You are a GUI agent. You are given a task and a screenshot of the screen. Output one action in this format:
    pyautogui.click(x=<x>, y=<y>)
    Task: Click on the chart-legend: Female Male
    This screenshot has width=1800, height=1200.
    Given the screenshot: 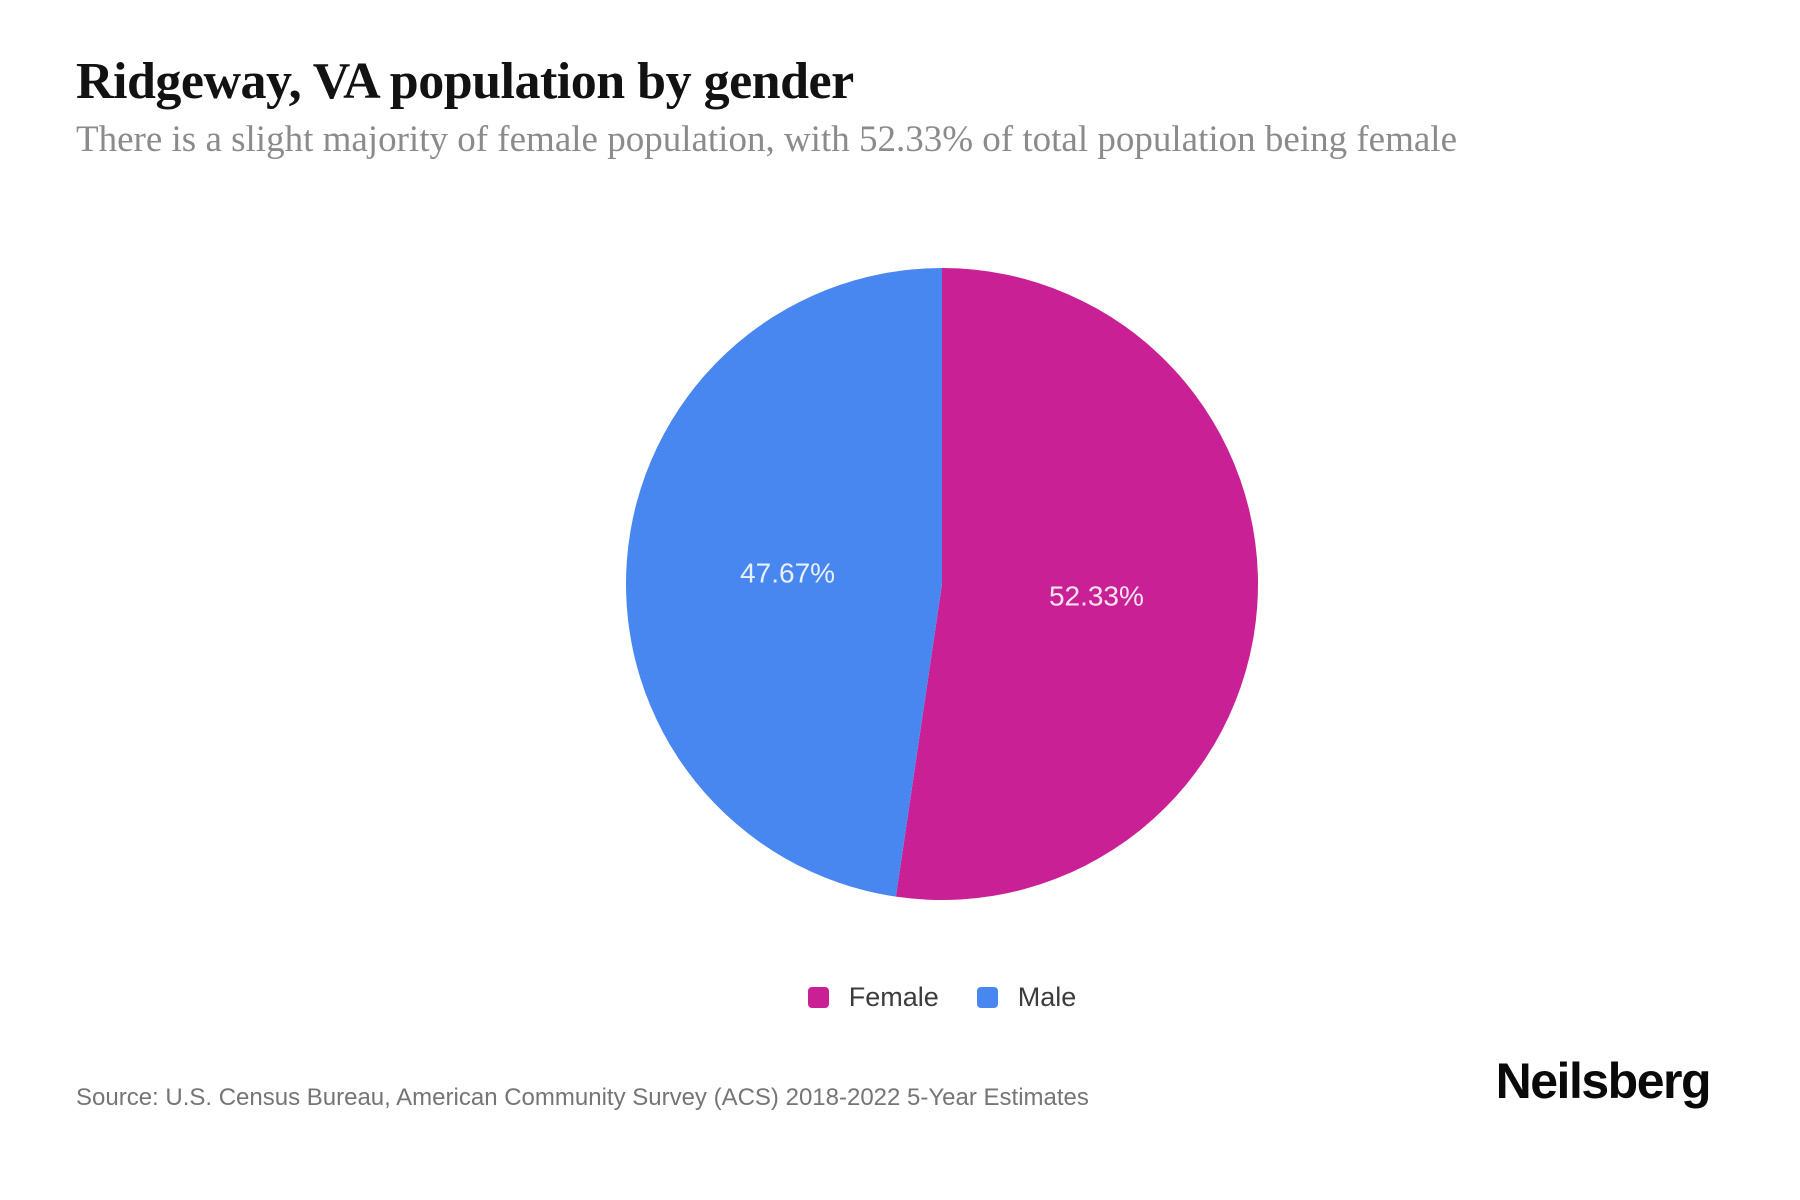 What is the action you would take?
    pyautogui.click(x=942, y=997)
    